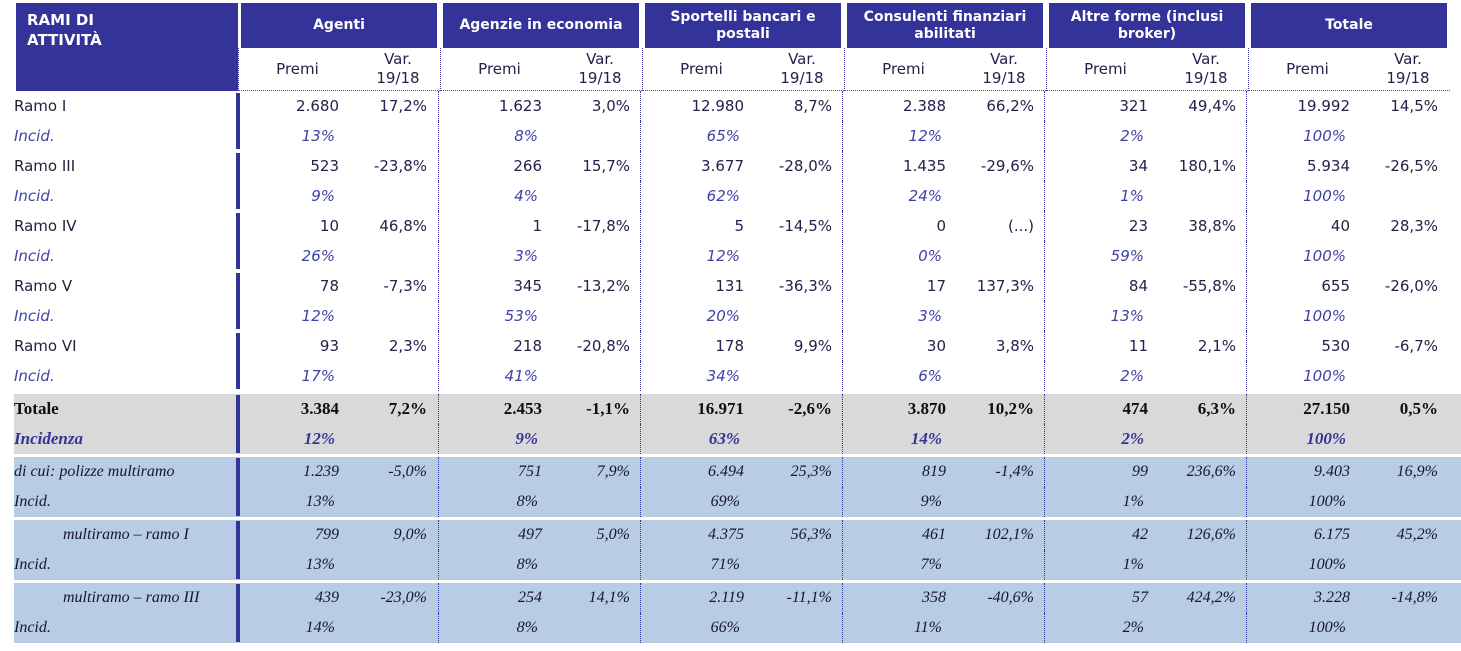 The height and width of the screenshot is (651, 1461). Describe the element at coordinates (726, 471) in the screenshot. I see `premi-value: 6.494` at that location.